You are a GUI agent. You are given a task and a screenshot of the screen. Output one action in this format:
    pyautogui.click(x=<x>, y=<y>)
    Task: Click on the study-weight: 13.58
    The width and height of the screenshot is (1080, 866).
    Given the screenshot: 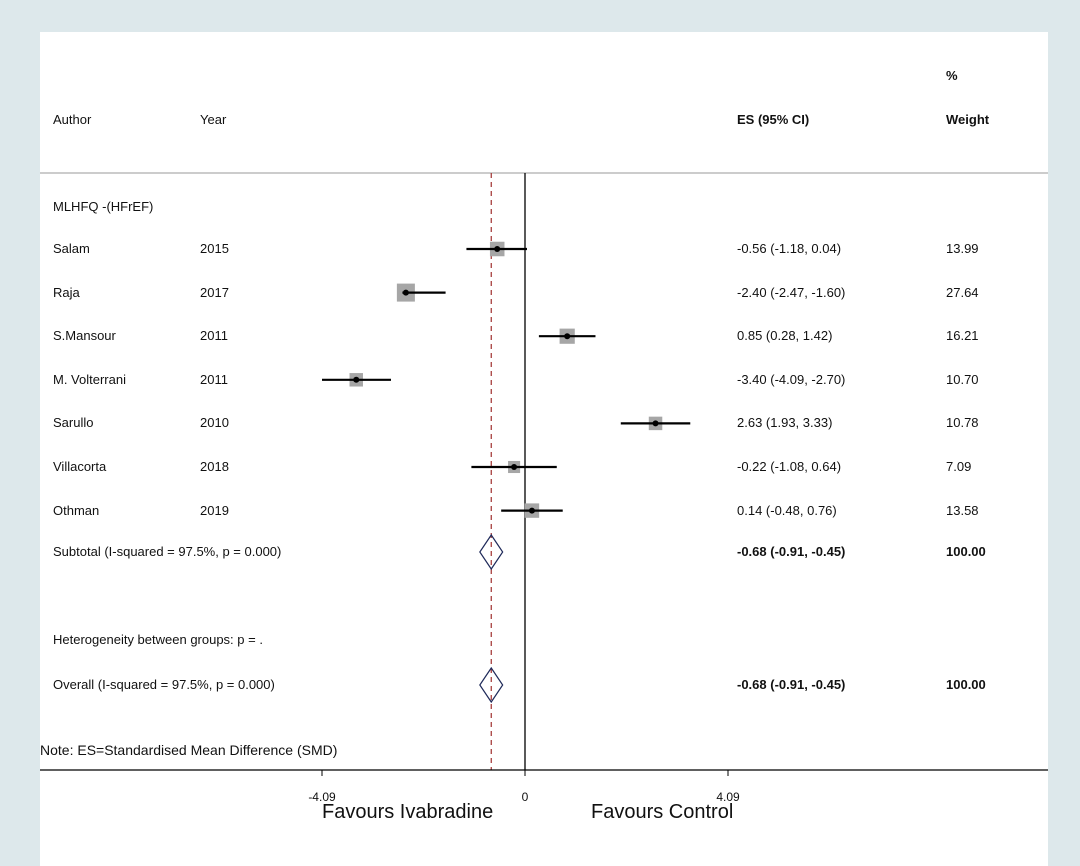 What is the action you would take?
    pyautogui.click(x=962, y=510)
    